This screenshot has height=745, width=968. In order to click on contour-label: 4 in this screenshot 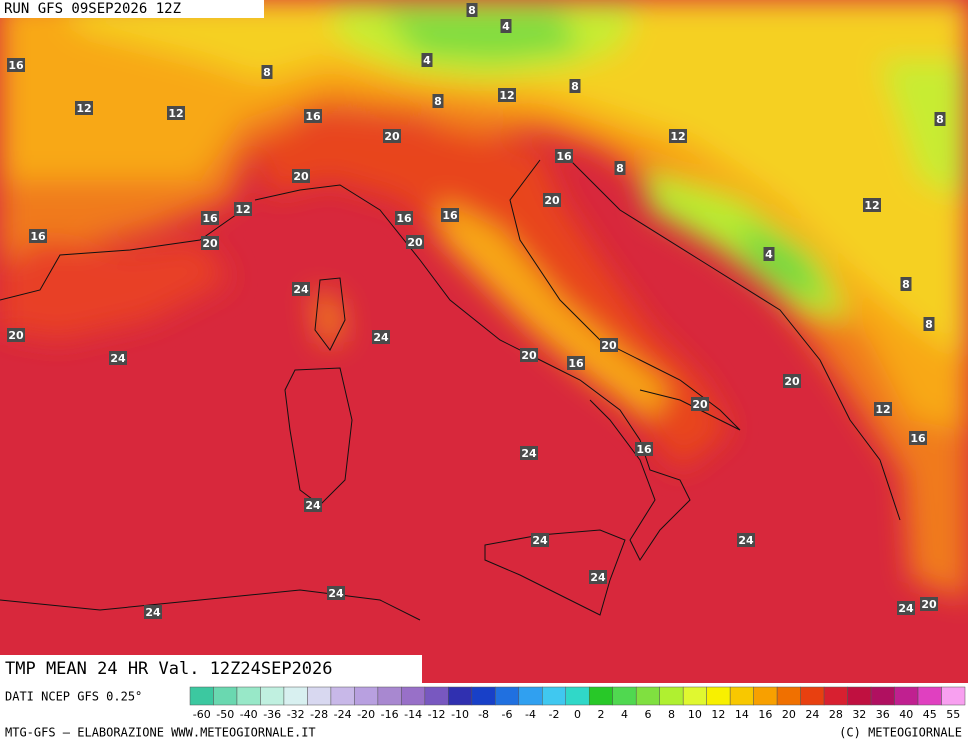, I will do `click(506, 26)`.